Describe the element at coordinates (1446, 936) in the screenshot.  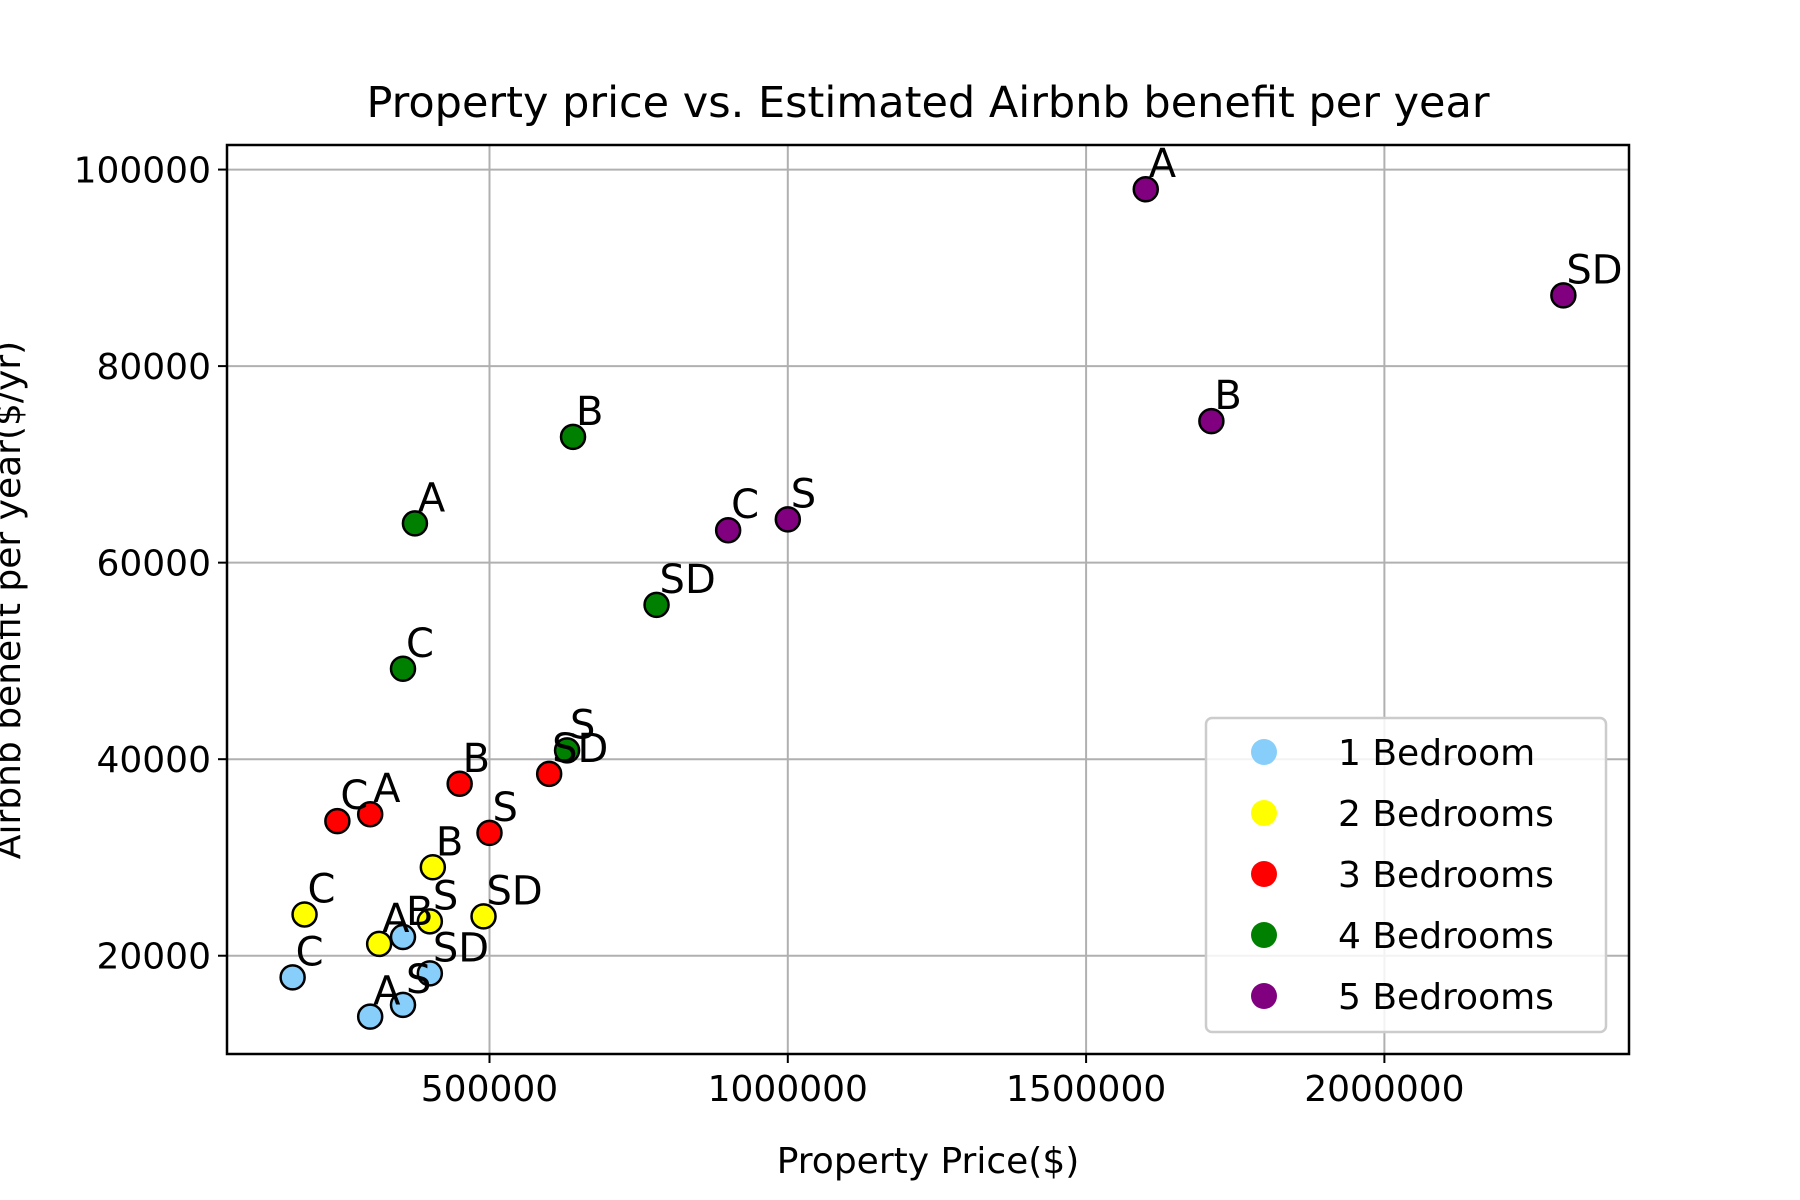
I see `legend-label: 4 Bedrooms` at that location.